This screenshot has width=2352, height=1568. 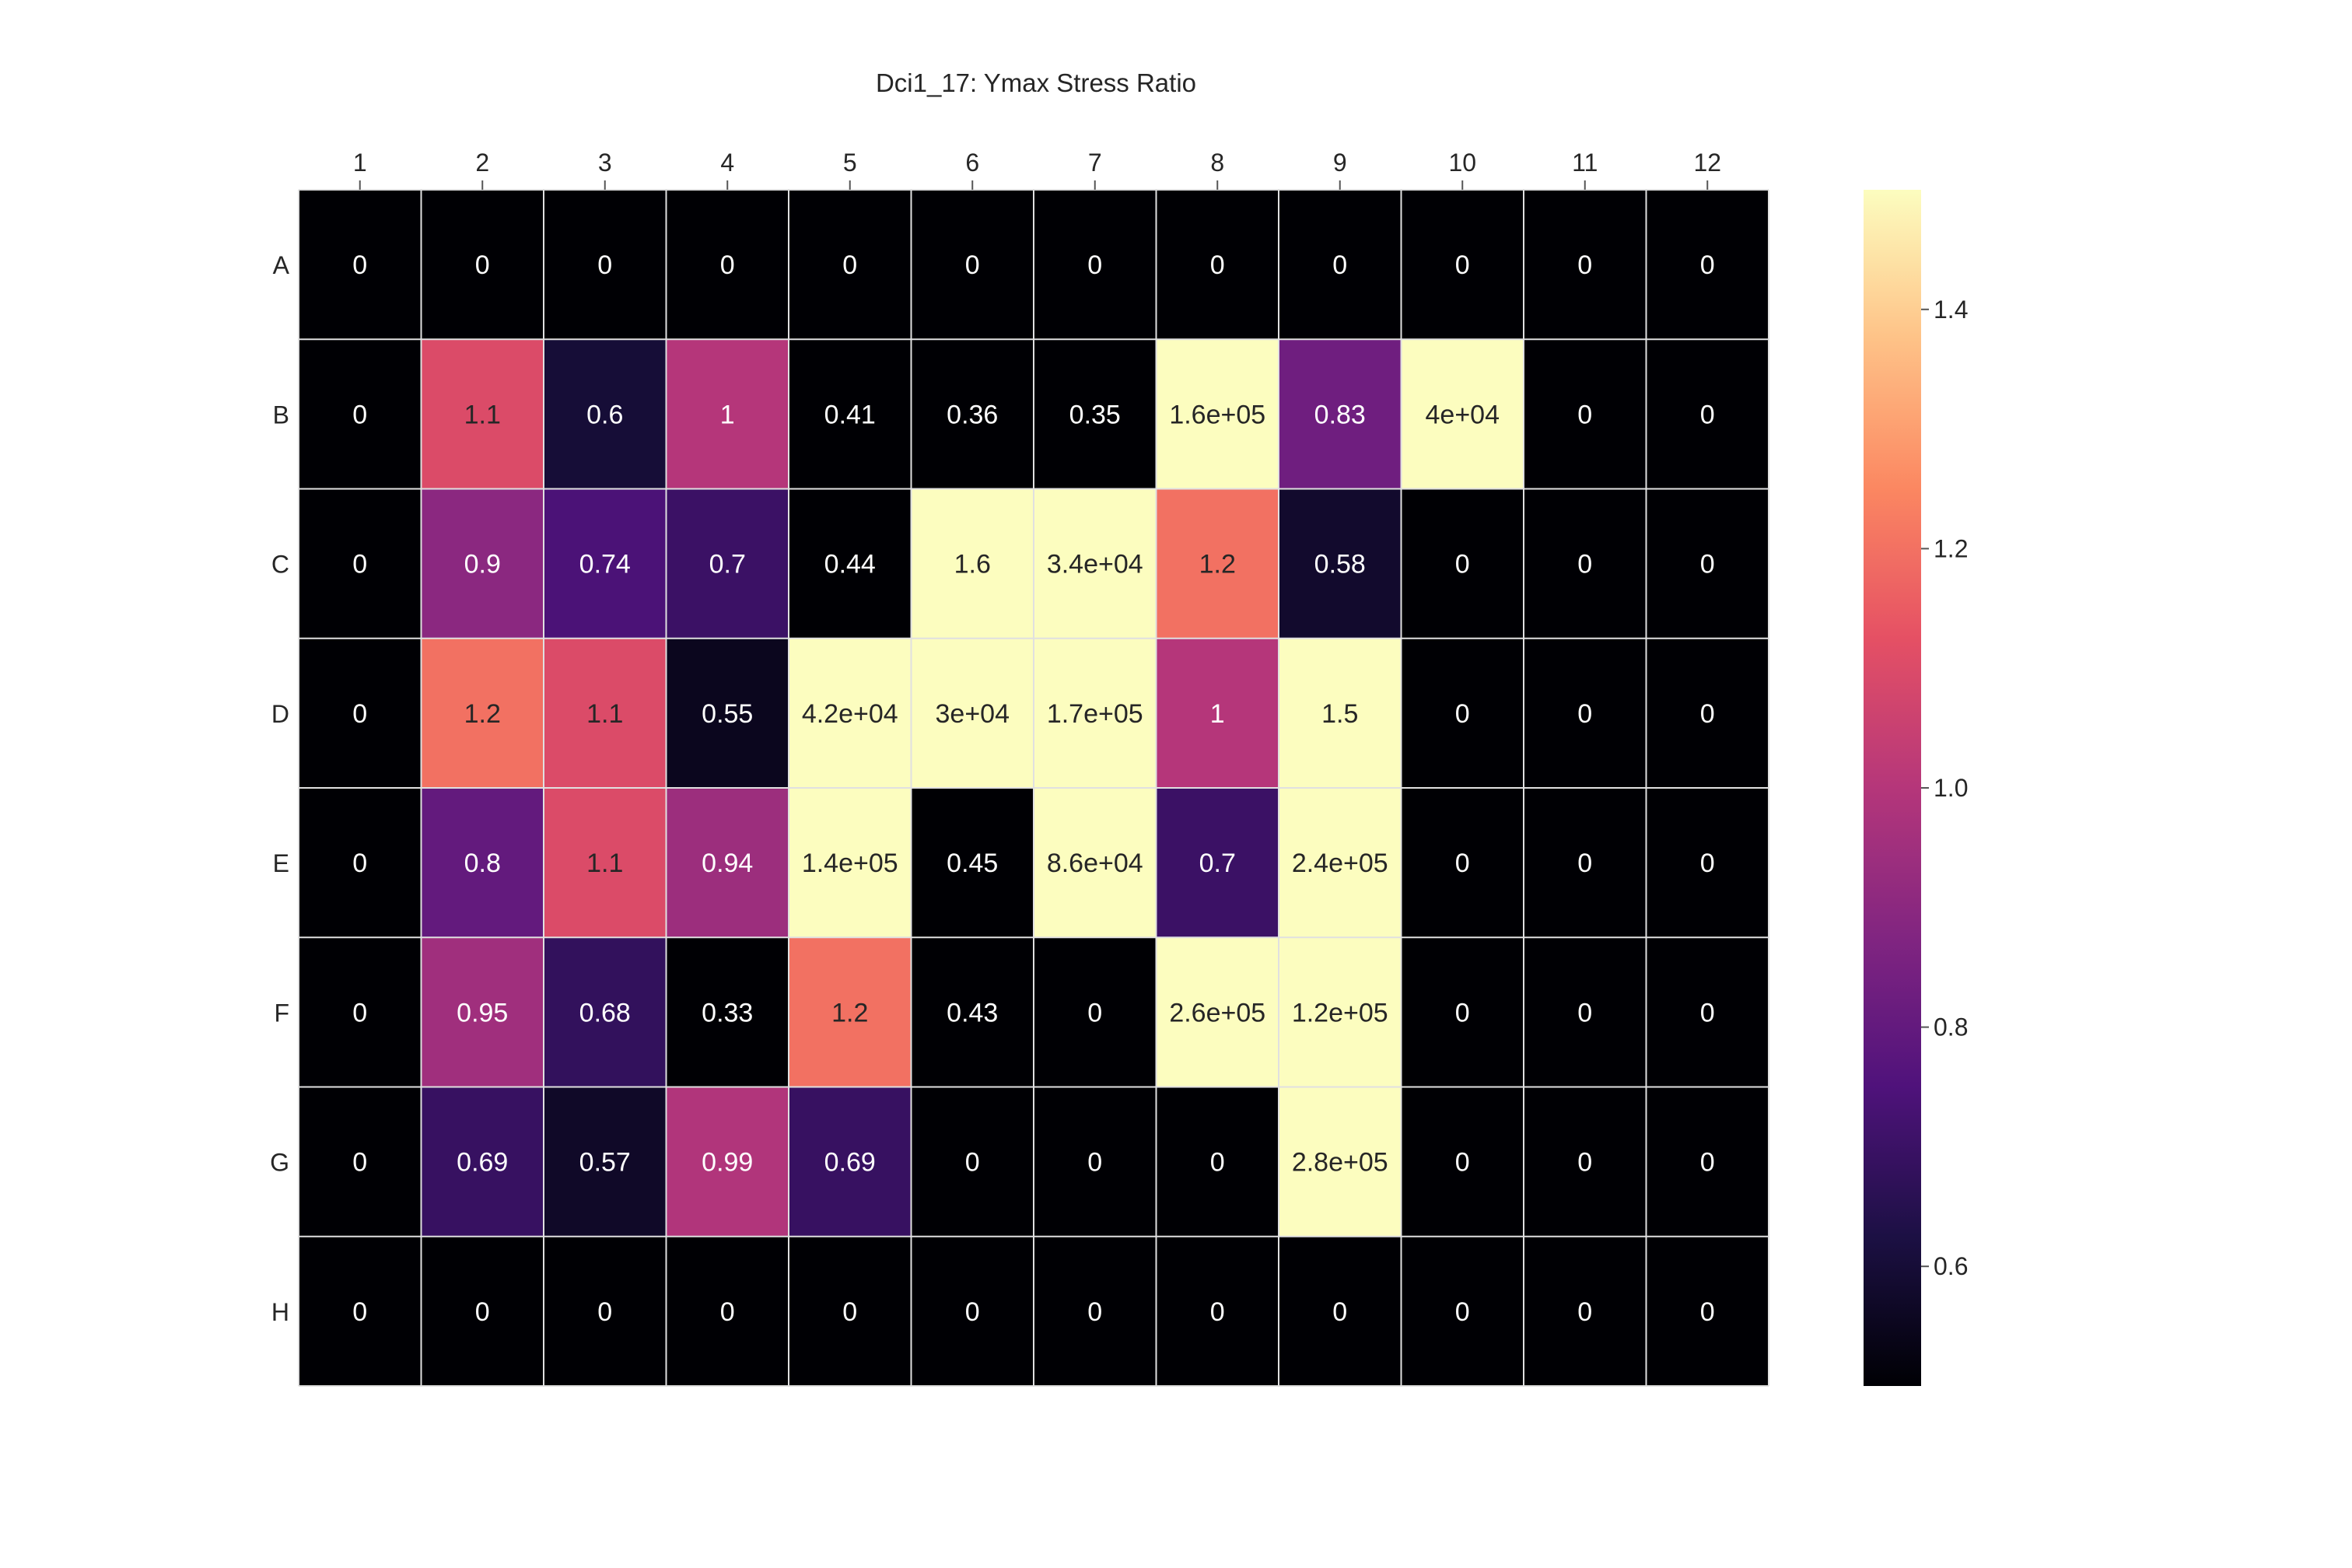 I want to click on heatmap-cell-G1, so click(x=361, y=1162).